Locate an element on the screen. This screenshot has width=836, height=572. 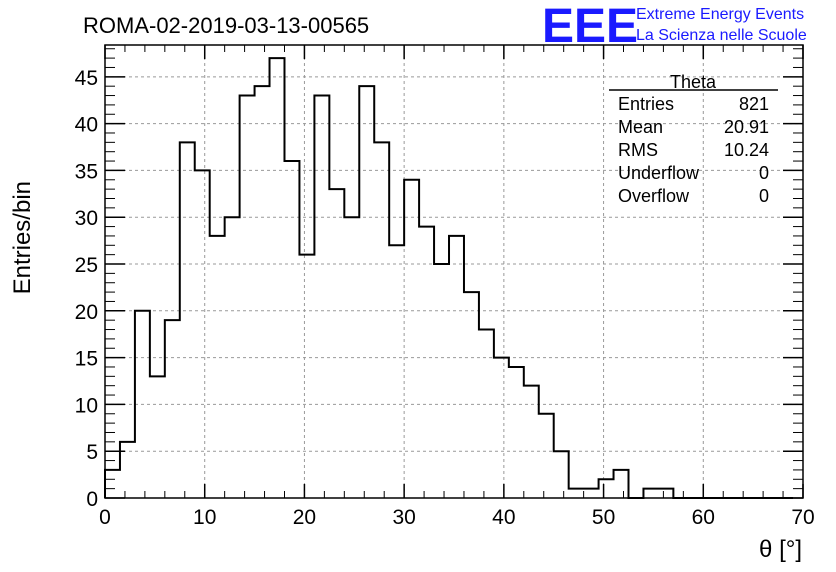
chart-title: ROMA-02-2019-03-13-00565 is located at coordinates (226, 25).